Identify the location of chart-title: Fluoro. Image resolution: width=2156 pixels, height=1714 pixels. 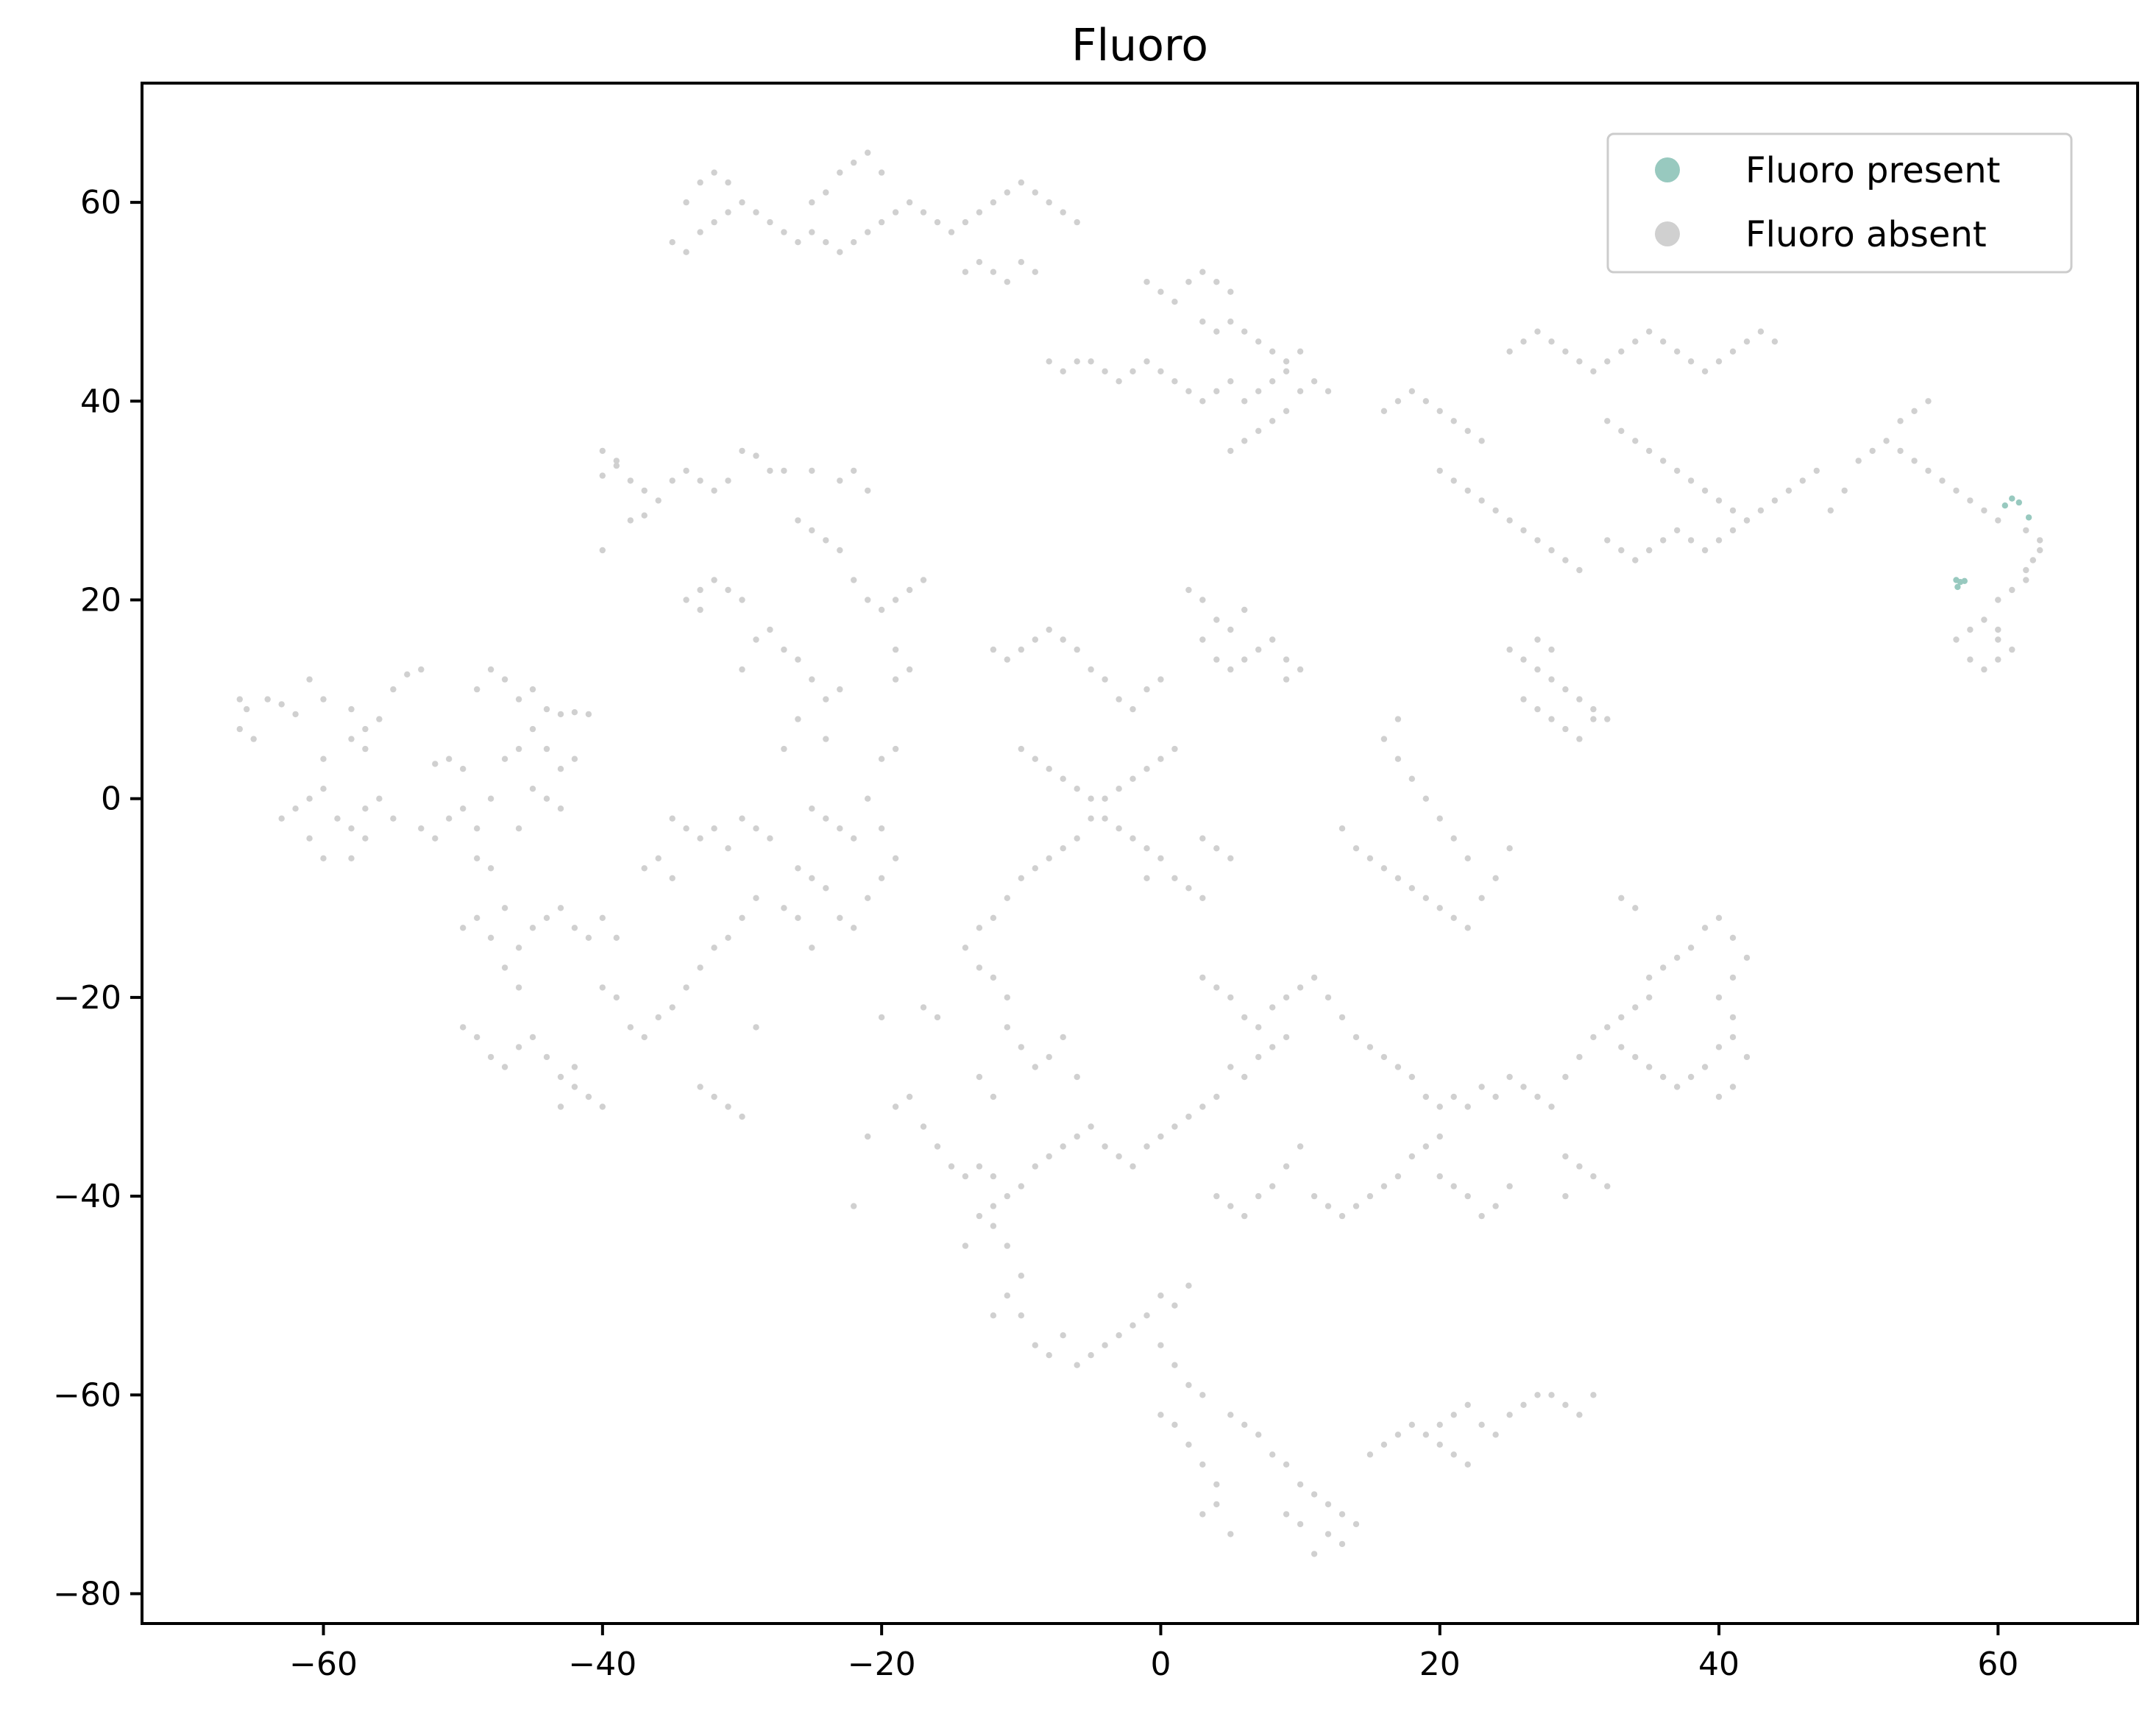
(1139, 45).